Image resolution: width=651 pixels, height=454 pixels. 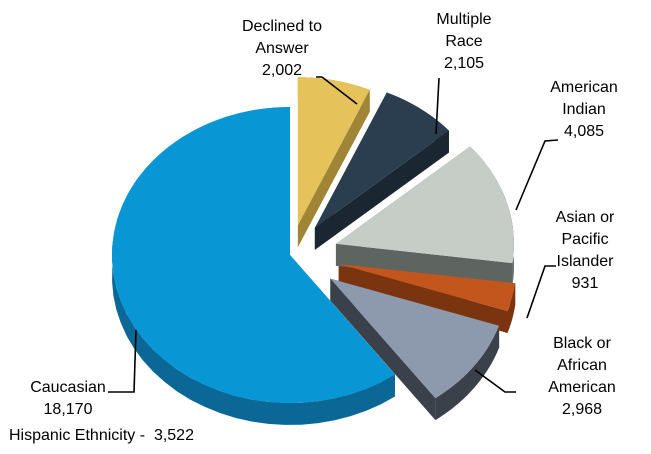 What do you see at coordinates (333, 151) in the screenshot?
I see `slice-declined-to-answer` at bounding box center [333, 151].